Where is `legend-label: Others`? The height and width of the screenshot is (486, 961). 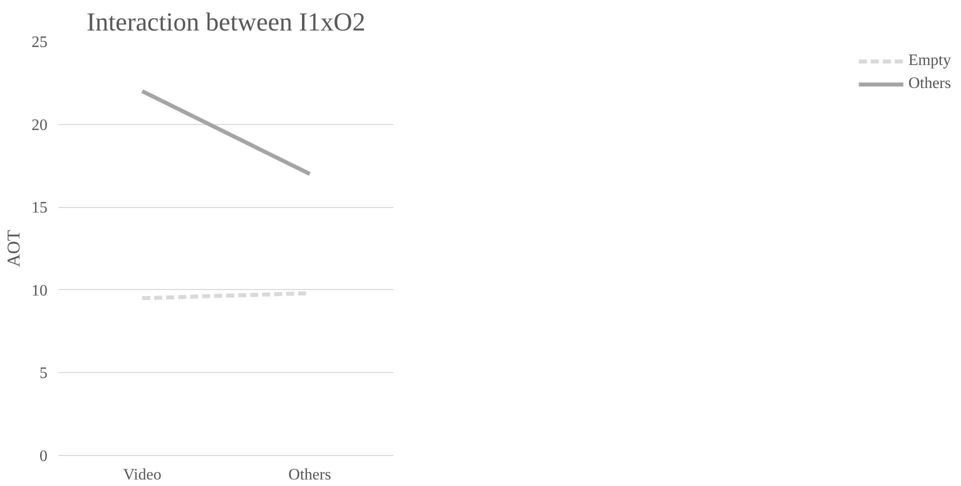
legend-label: Others is located at coordinates (929, 84).